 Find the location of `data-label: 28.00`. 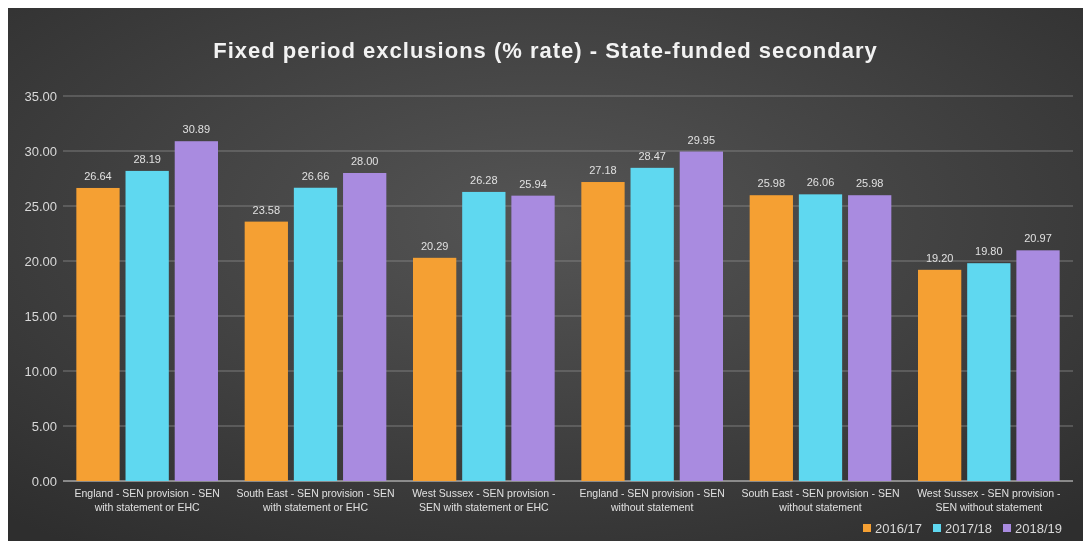

data-label: 28.00 is located at coordinates (364, 161).